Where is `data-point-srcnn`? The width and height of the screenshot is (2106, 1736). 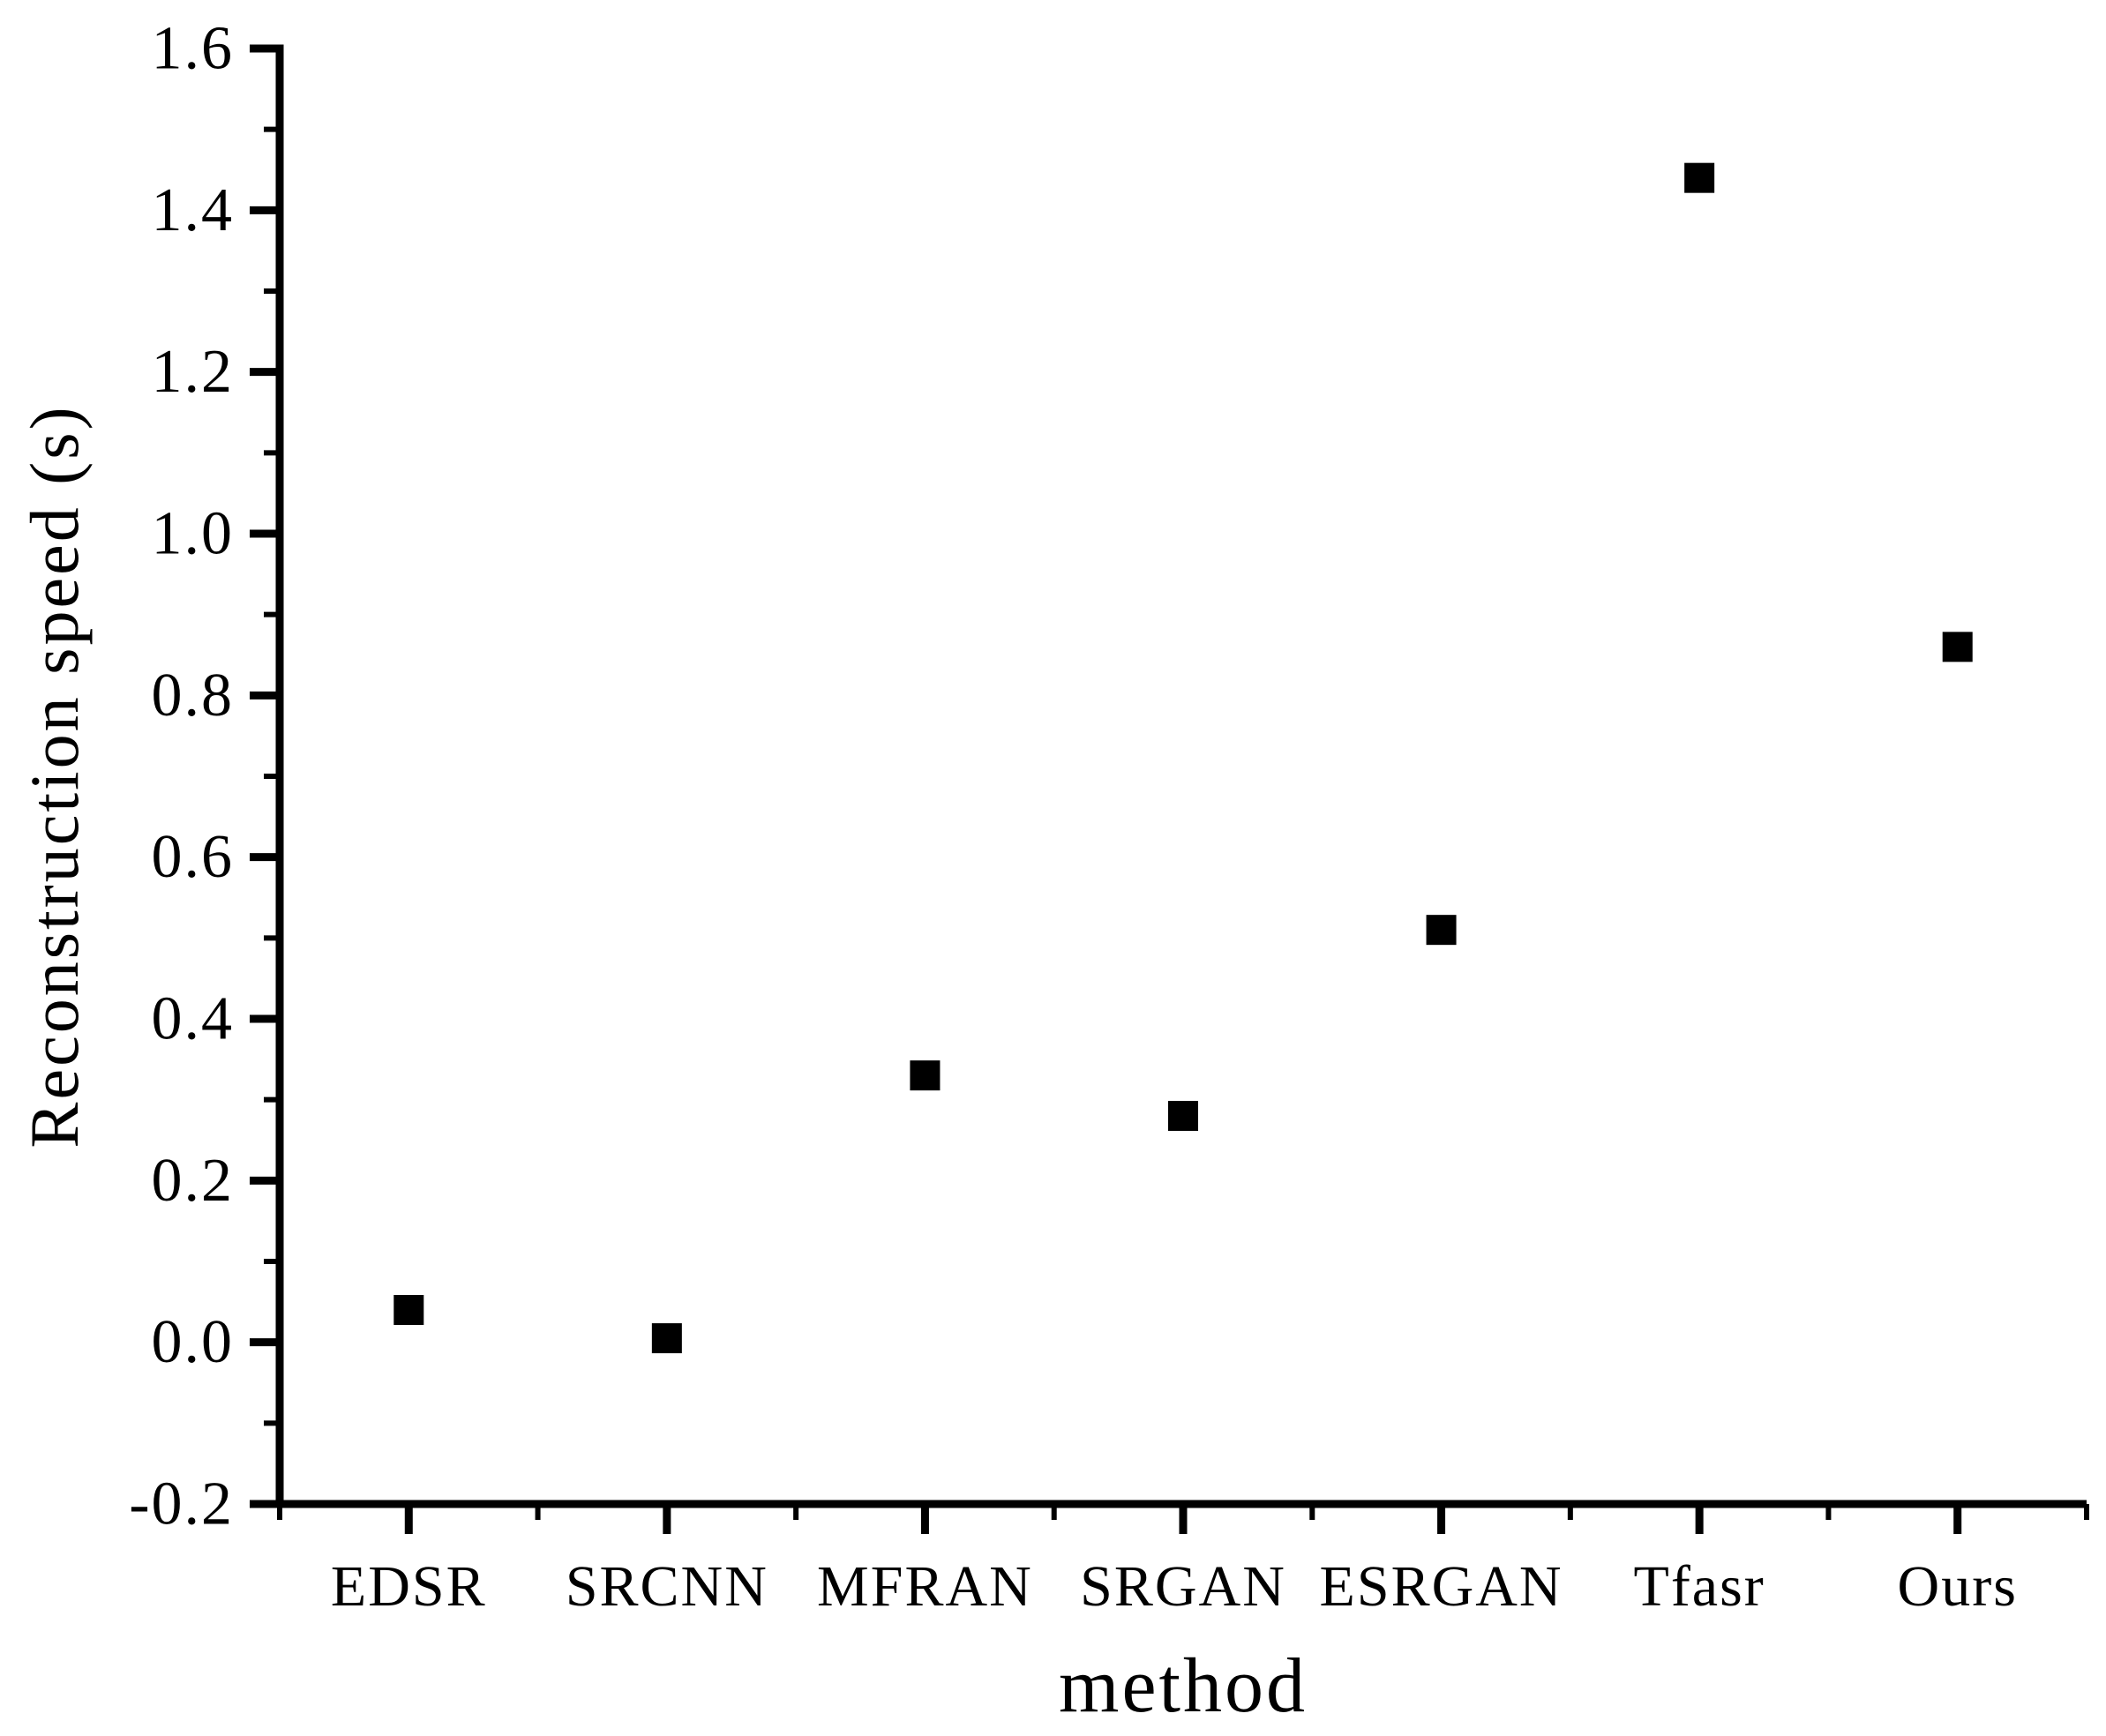 data-point-srcnn is located at coordinates (666, 1338).